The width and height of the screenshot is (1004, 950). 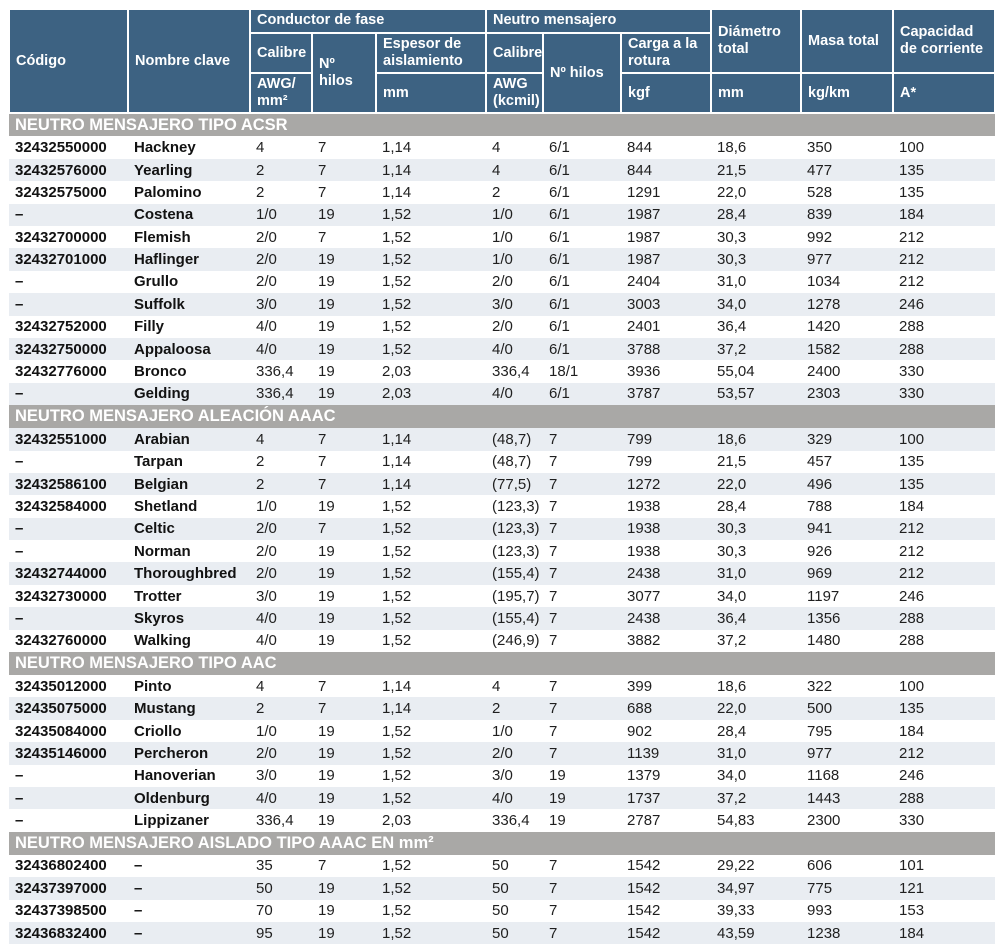 I want to click on cell-capacidad-corriente: 153, so click(x=912, y=911).